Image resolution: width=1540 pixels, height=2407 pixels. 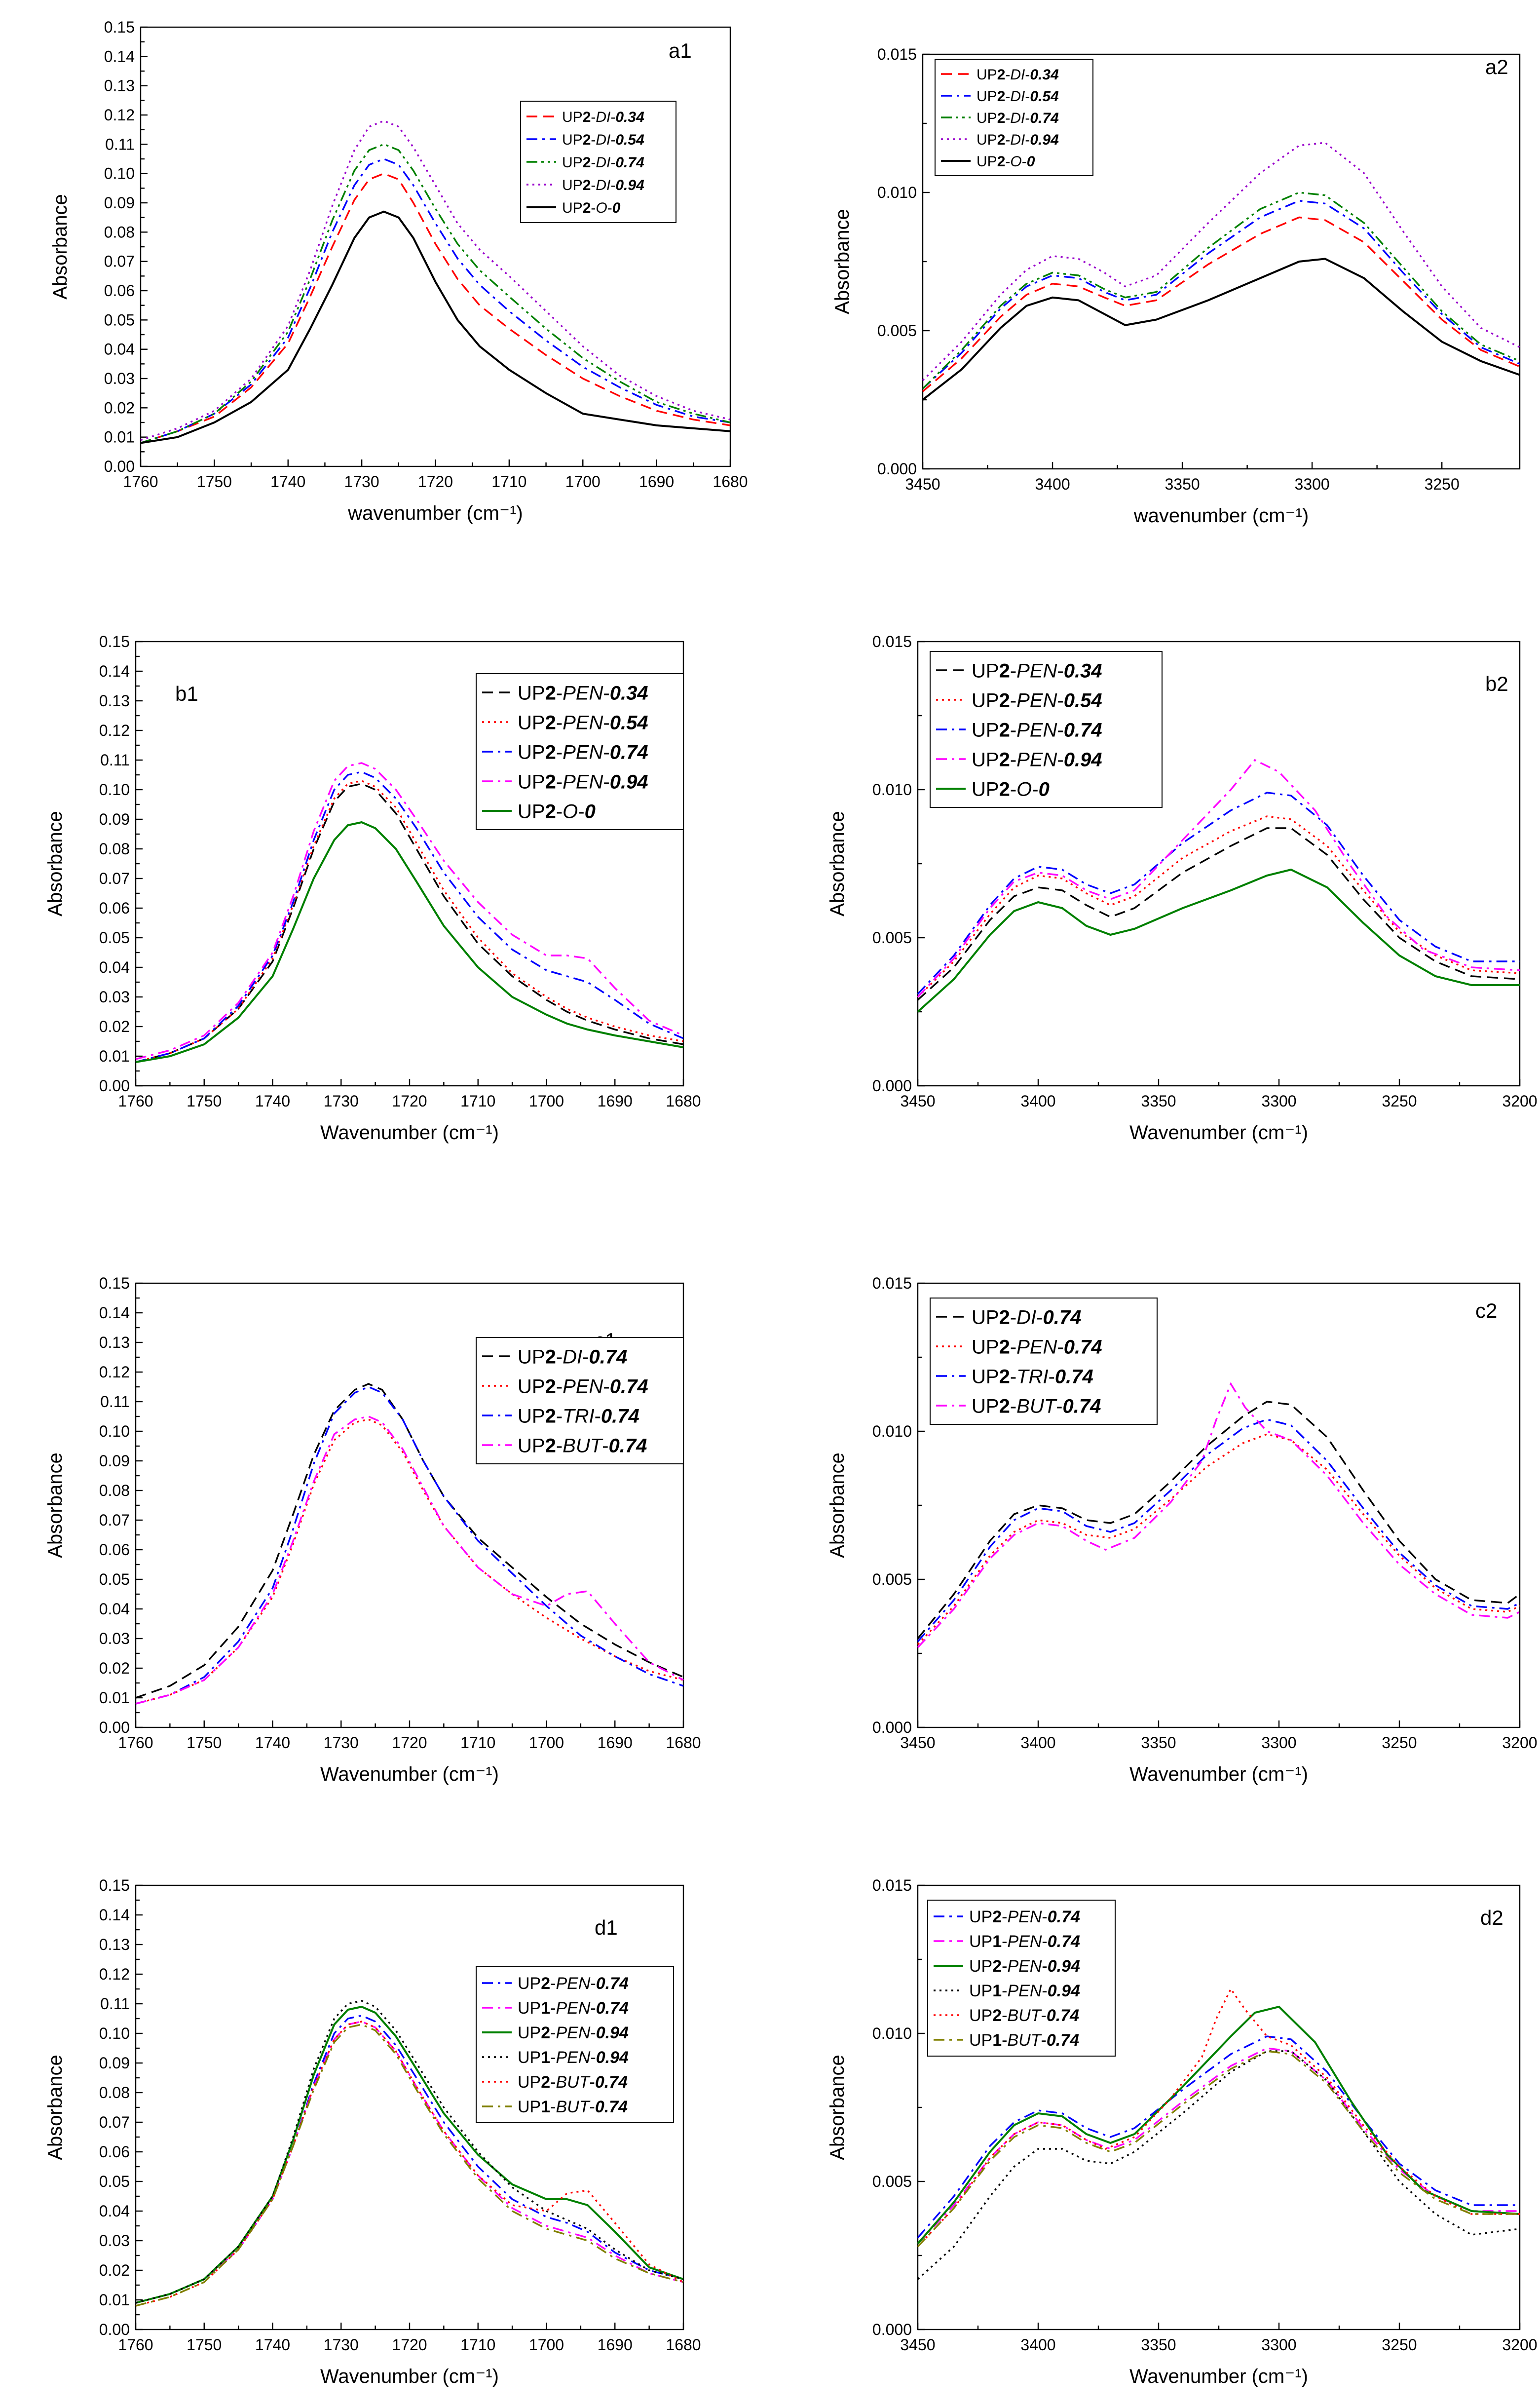 I want to click on series-line-up2-di-0.54, so click(x=436, y=301).